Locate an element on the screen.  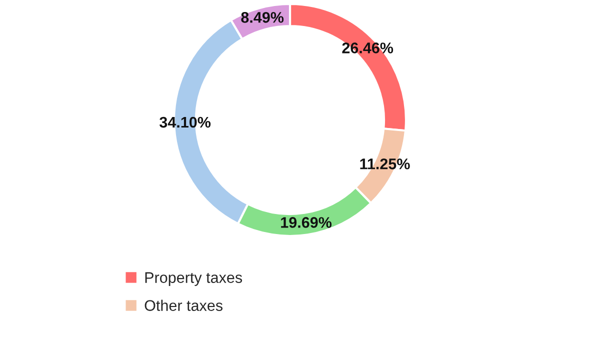
legend-label: Other taxes is located at coordinates (183, 305).